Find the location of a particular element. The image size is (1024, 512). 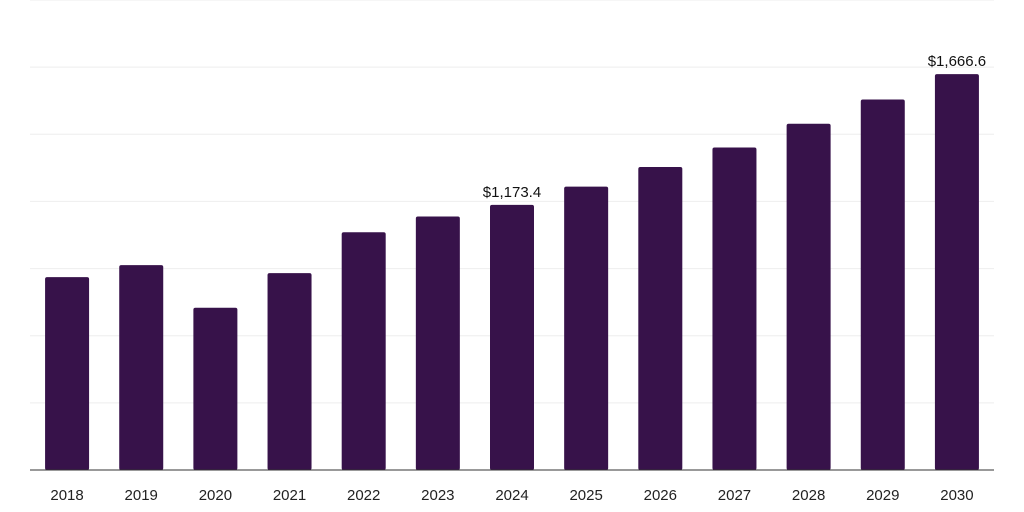

x-tick-label-2018: 2018 is located at coordinates (66, 495).